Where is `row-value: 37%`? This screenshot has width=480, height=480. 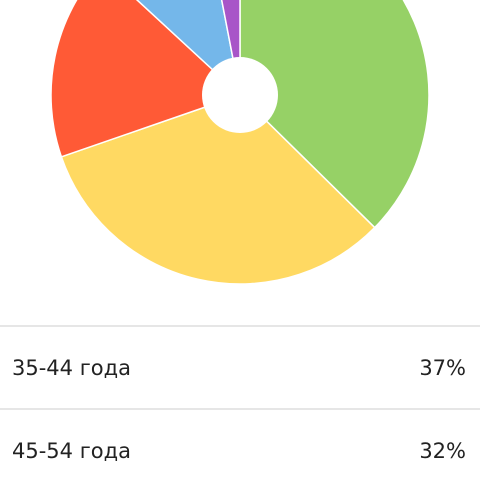 row-value: 37% is located at coordinates (442, 368).